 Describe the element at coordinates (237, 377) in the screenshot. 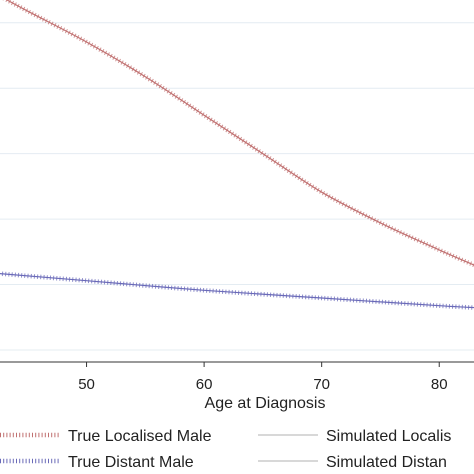

I see `x-axis: 50 60 70 80` at that location.